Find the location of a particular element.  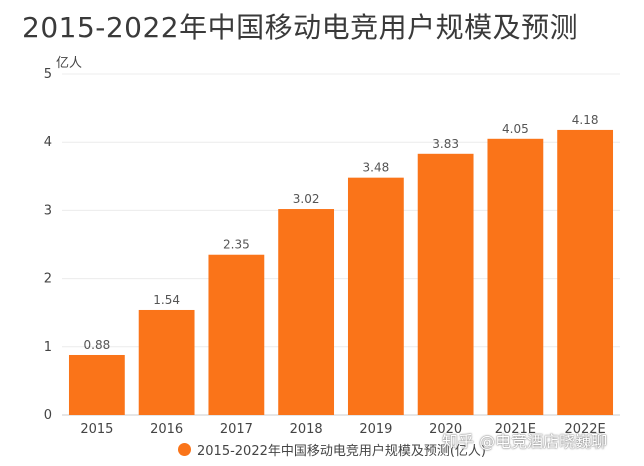

y-axis-unit-label: 亿人 is located at coordinates (69, 63).